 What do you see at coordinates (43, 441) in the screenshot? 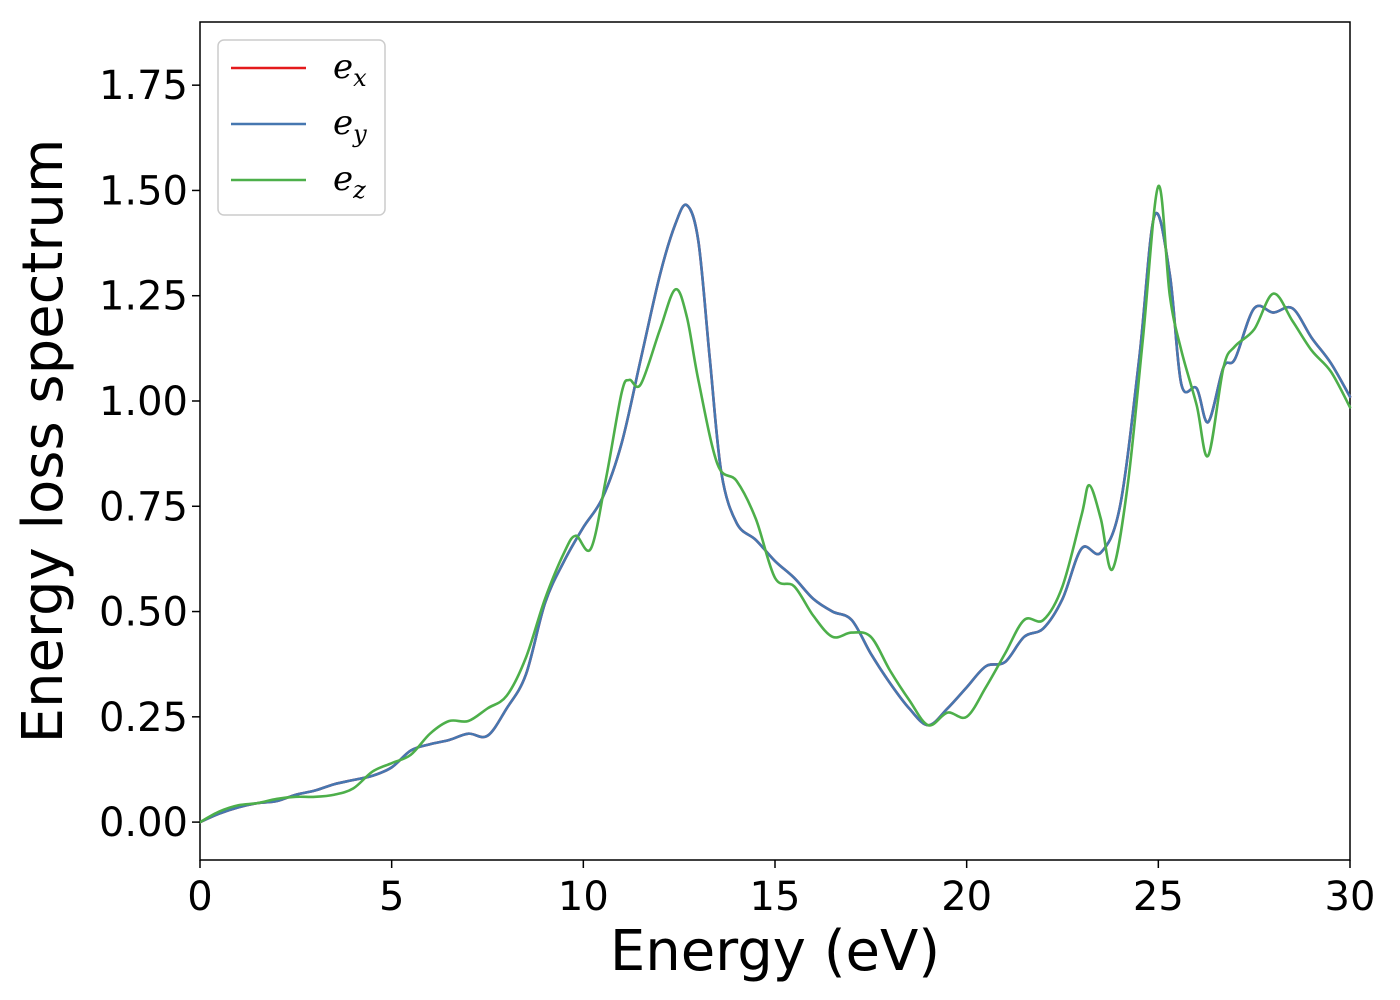
I see `y-axis-label: Energy loss spectrum` at bounding box center [43, 441].